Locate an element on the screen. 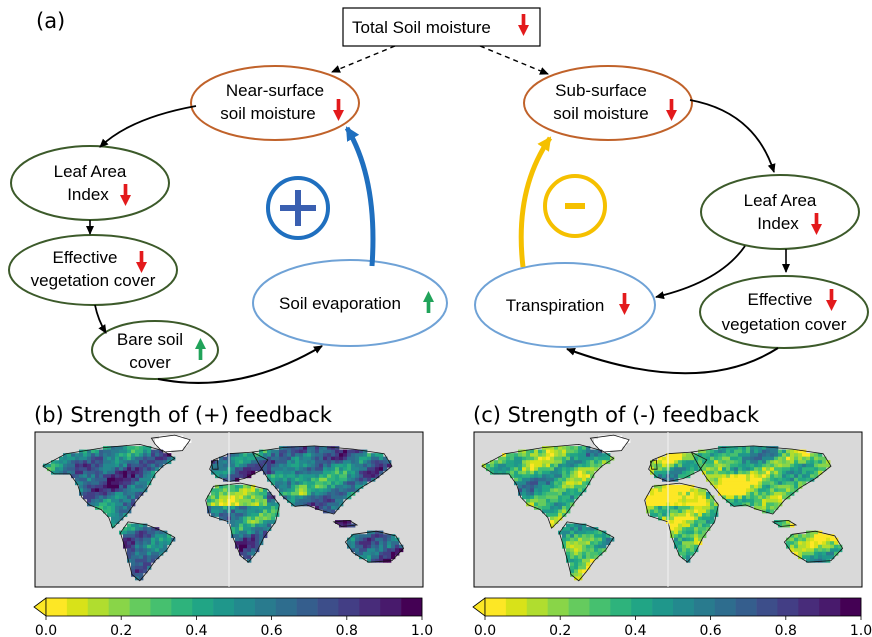  soil-evaporation-label: Soil evaporation is located at coordinates (340, 303).